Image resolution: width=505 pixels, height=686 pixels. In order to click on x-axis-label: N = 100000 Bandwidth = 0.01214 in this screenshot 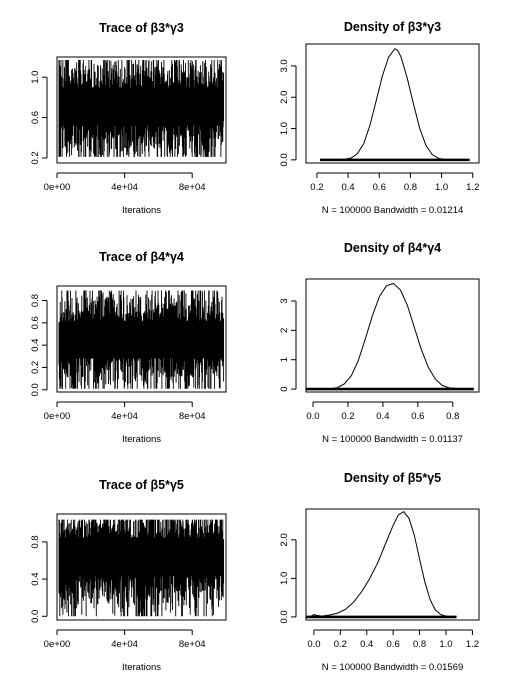, I will do `click(393, 210)`.